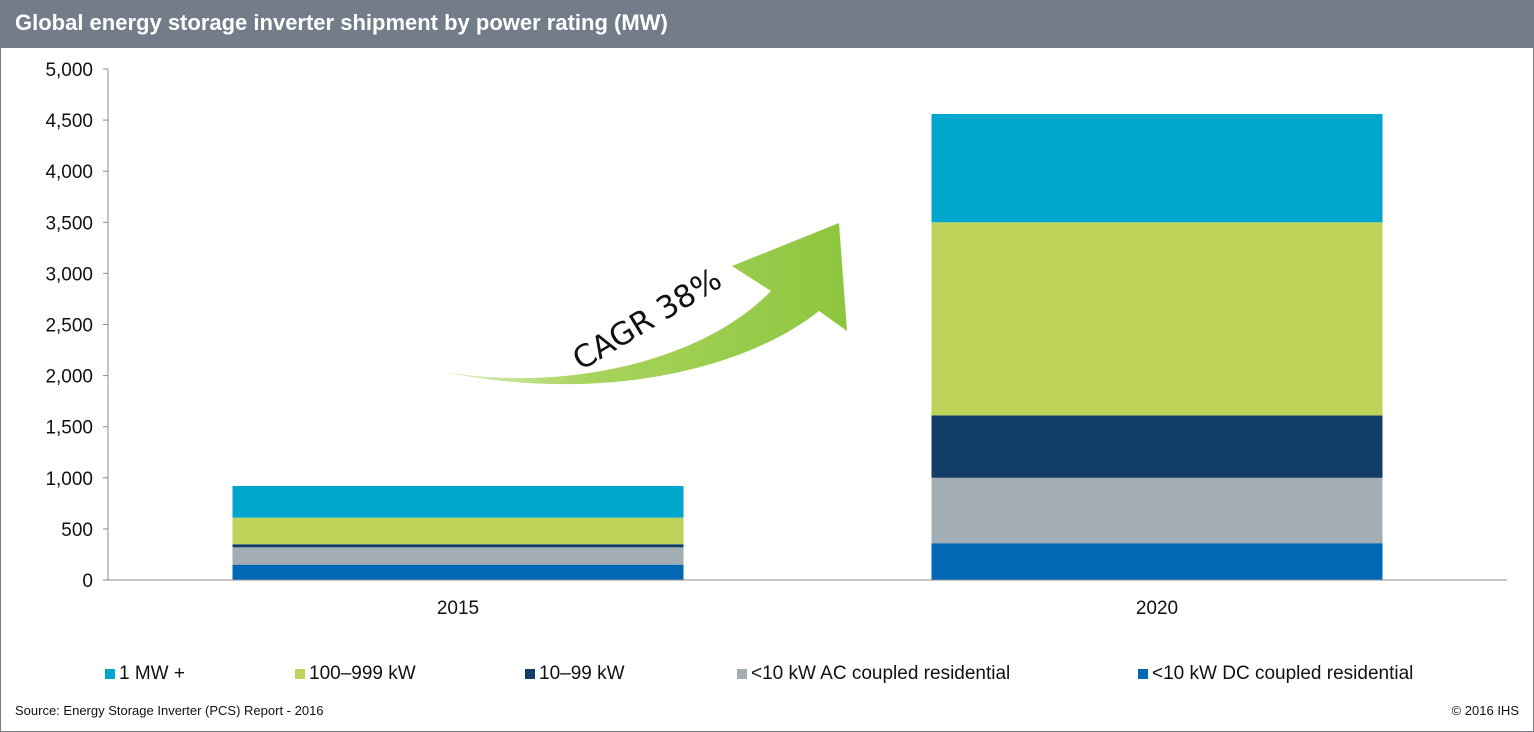 Image resolution: width=1534 pixels, height=732 pixels. Describe the element at coordinates (87, 581) in the screenshot. I see `y-tick-label: 0` at that location.